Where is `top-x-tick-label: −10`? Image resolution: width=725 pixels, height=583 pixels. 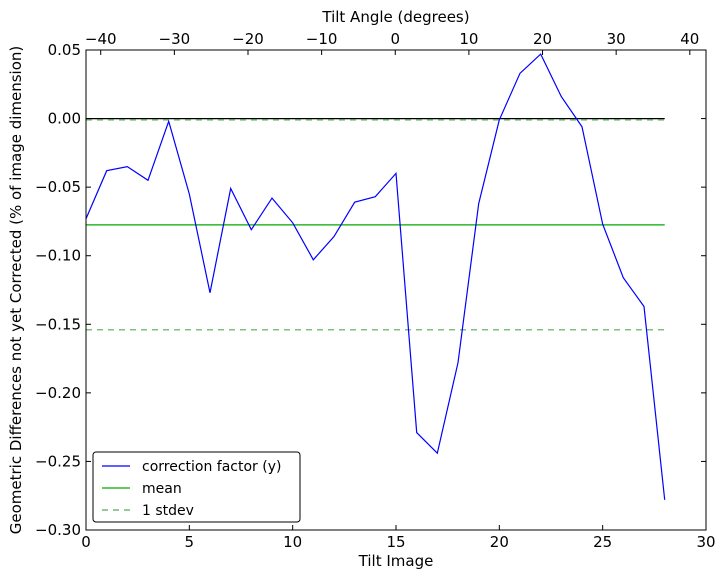
top-x-tick-label: −10 is located at coordinates (322, 39).